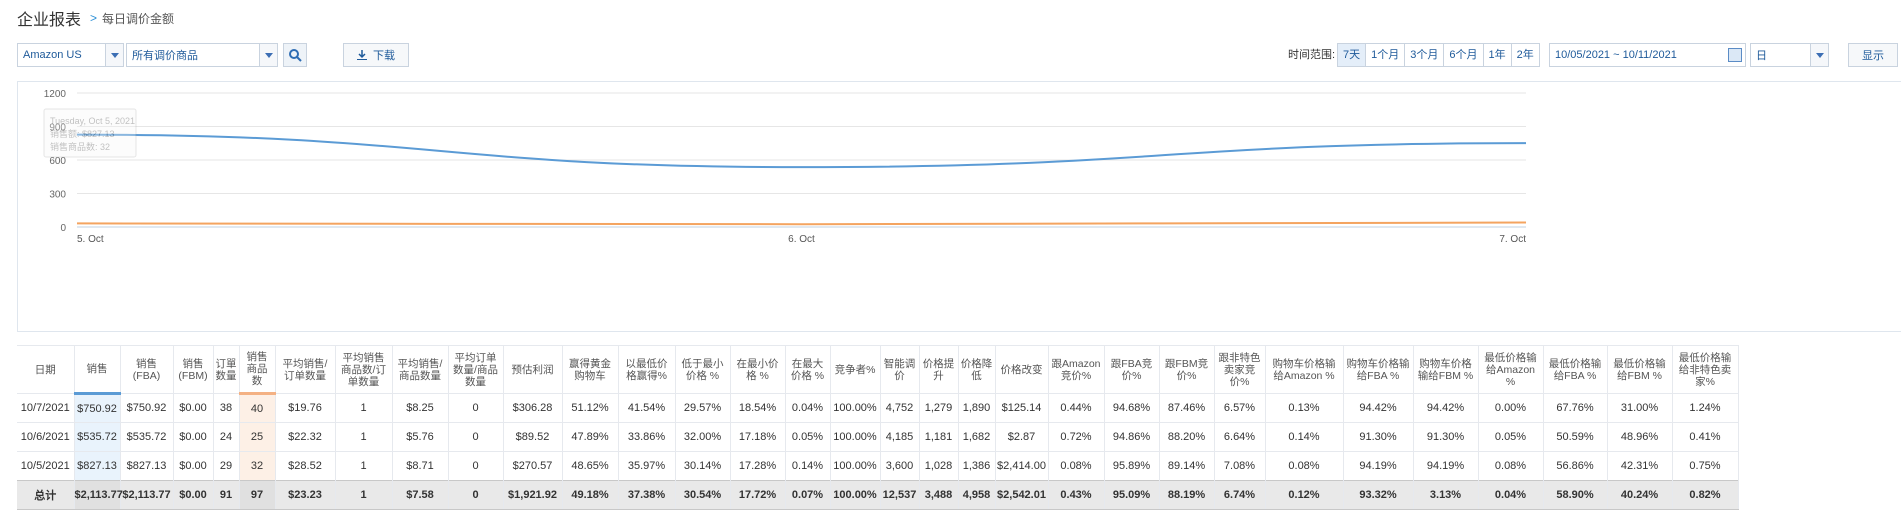  Describe the element at coordinates (1022, 369) in the screenshot. I see `column-header: 价格改变` at that location.